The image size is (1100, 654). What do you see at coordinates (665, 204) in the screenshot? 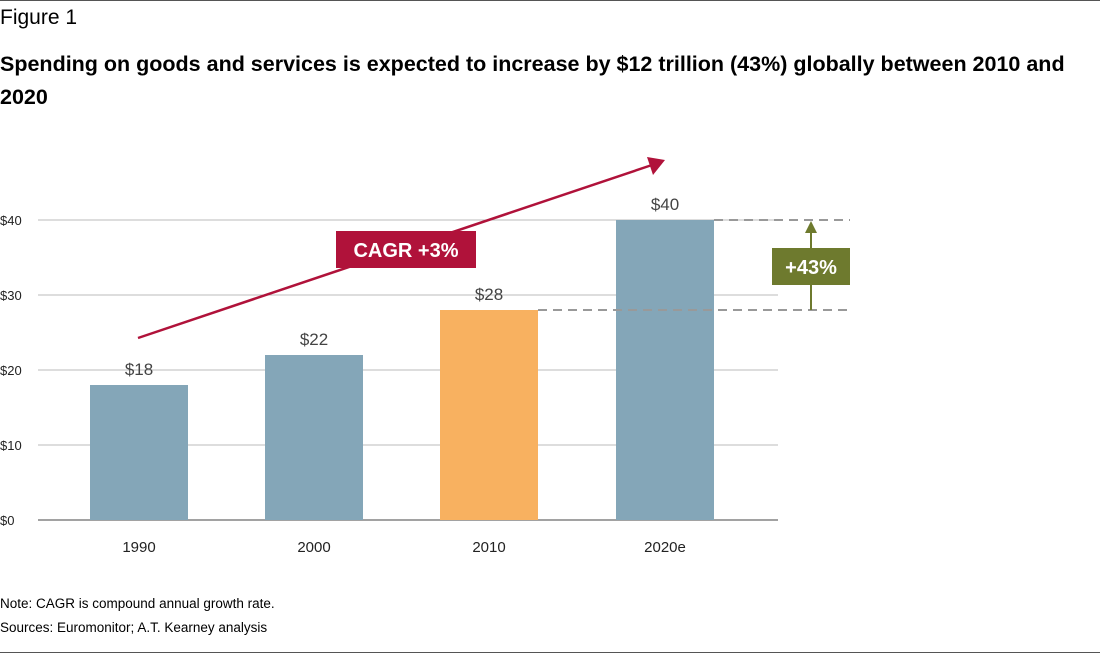
I see `data-label: $40` at bounding box center [665, 204].